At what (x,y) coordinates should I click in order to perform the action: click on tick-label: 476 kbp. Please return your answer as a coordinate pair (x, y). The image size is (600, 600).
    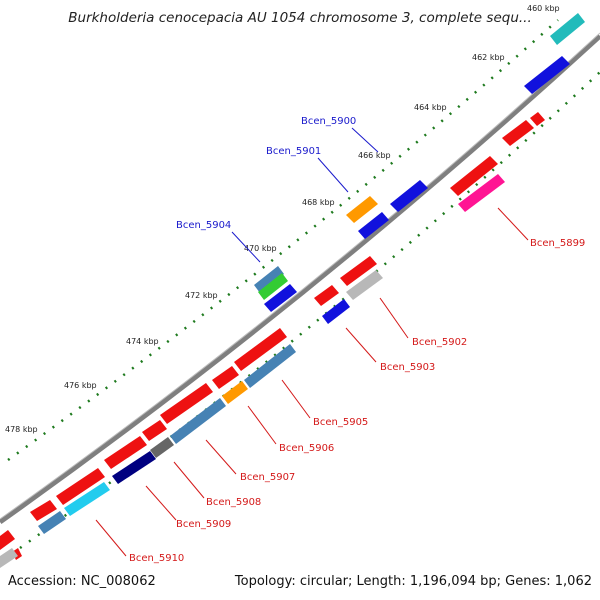
    Looking at the image, I should click on (80, 385).